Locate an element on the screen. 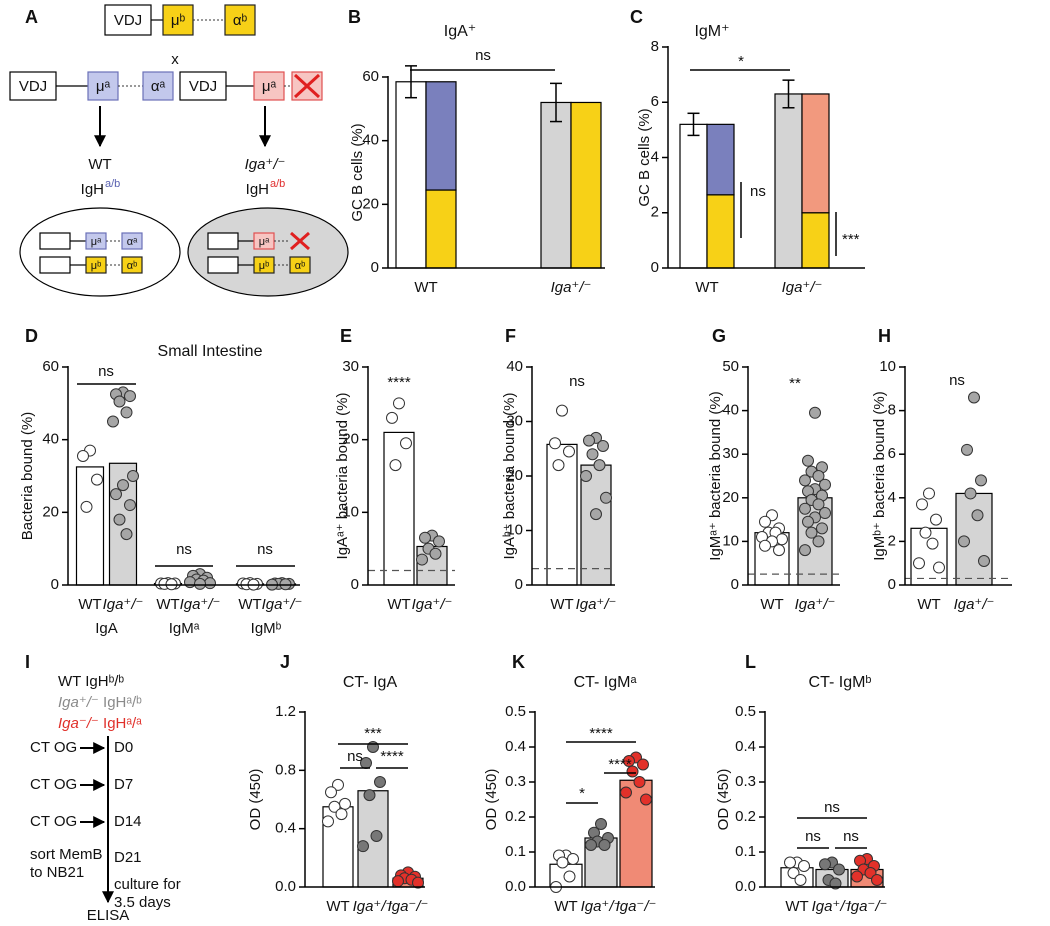 This screenshot has width=1050, height=926. gene-label: αᵃ is located at coordinates (132, 242).